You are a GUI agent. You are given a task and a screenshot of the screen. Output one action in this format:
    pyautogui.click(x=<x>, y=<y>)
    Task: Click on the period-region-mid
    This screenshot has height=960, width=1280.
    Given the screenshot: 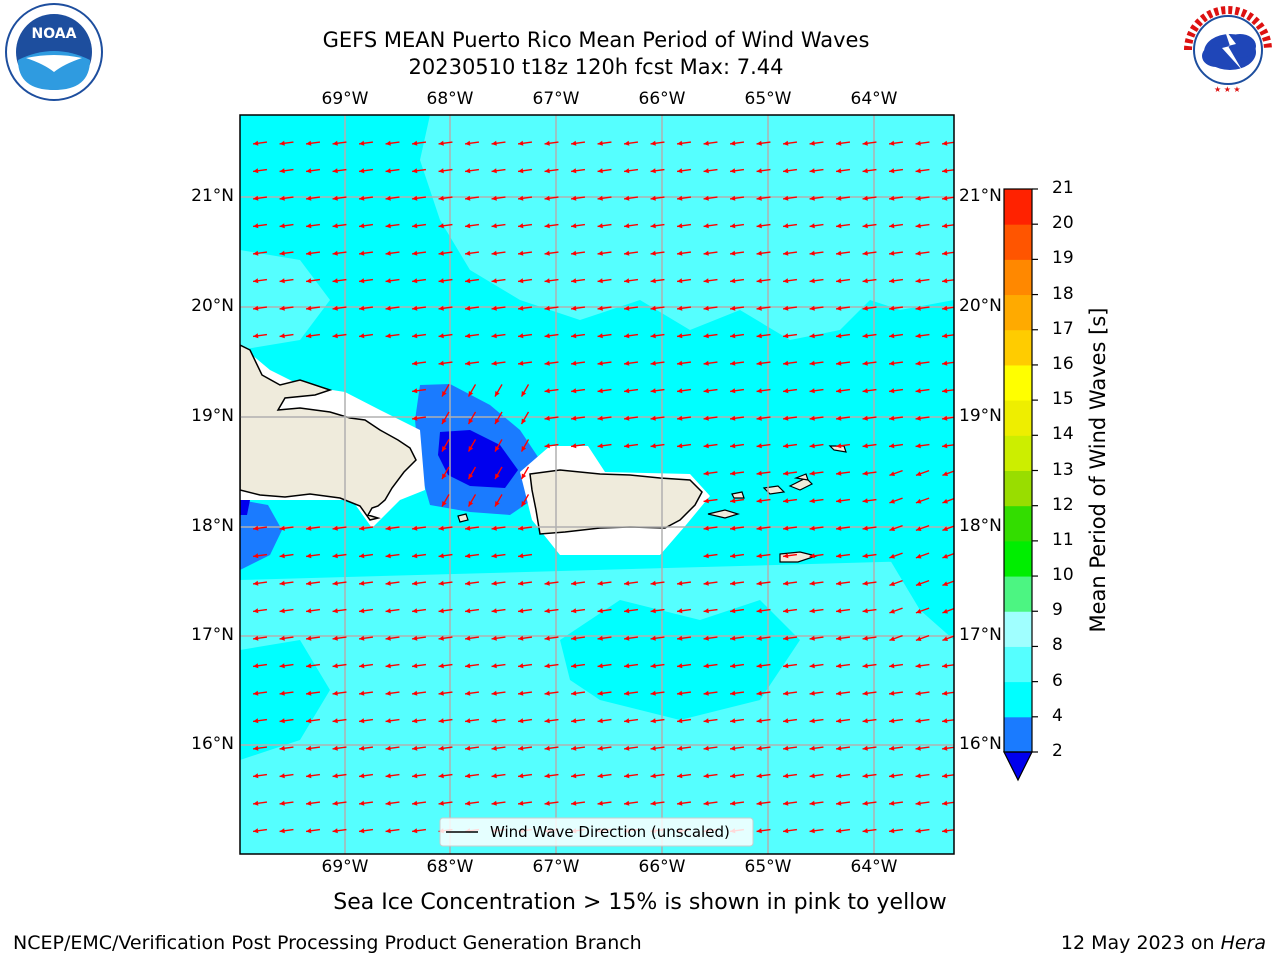 What is the action you would take?
    pyautogui.click(x=687, y=227)
    